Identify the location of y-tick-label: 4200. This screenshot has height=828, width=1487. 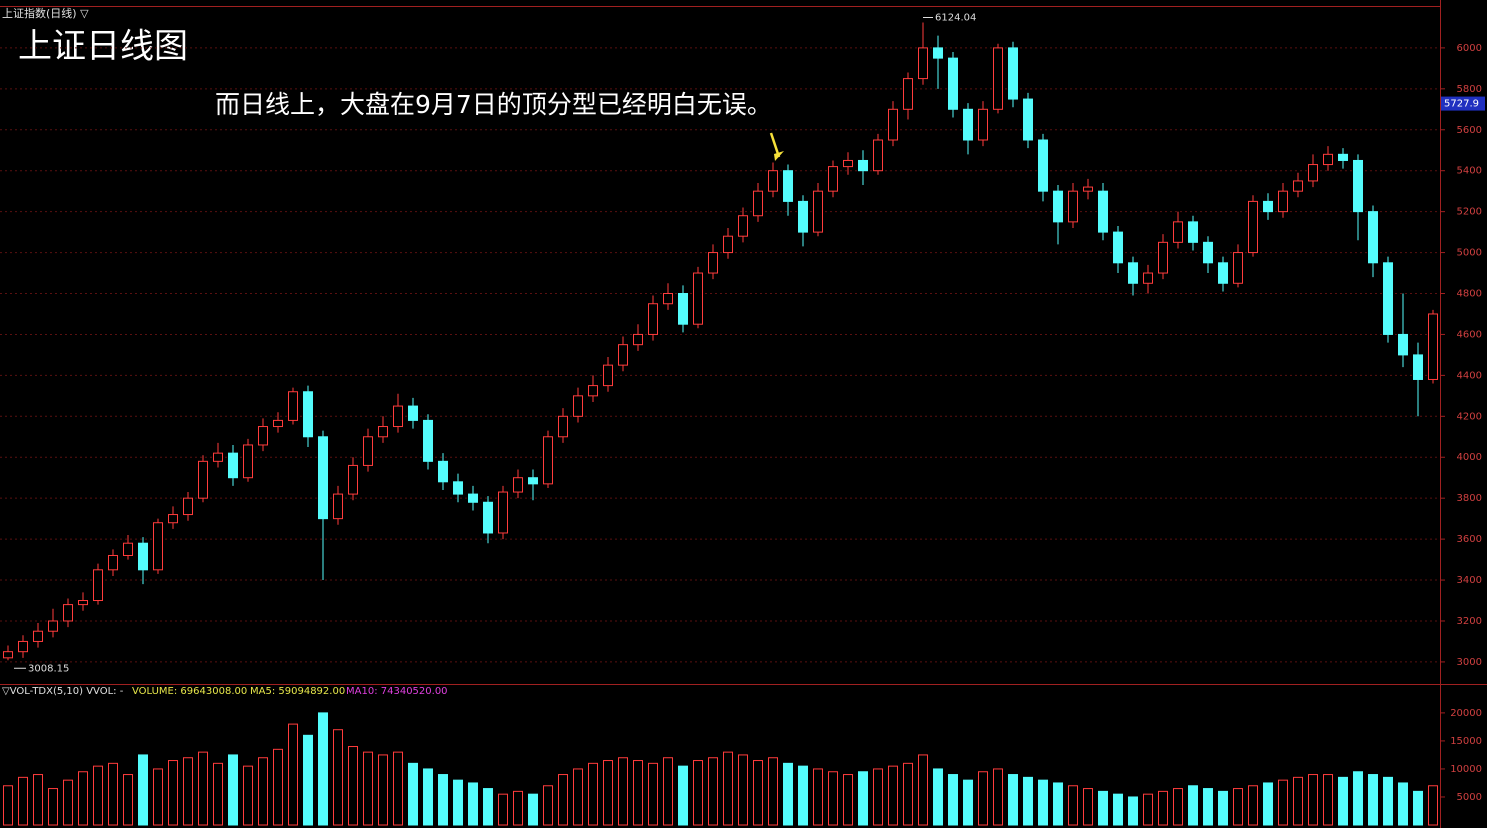
(1469, 416).